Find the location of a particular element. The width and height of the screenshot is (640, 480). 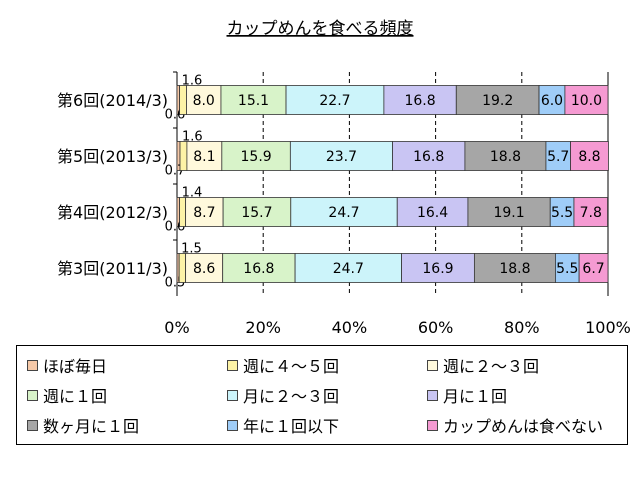

data-label: 24.7 is located at coordinates (348, 269).